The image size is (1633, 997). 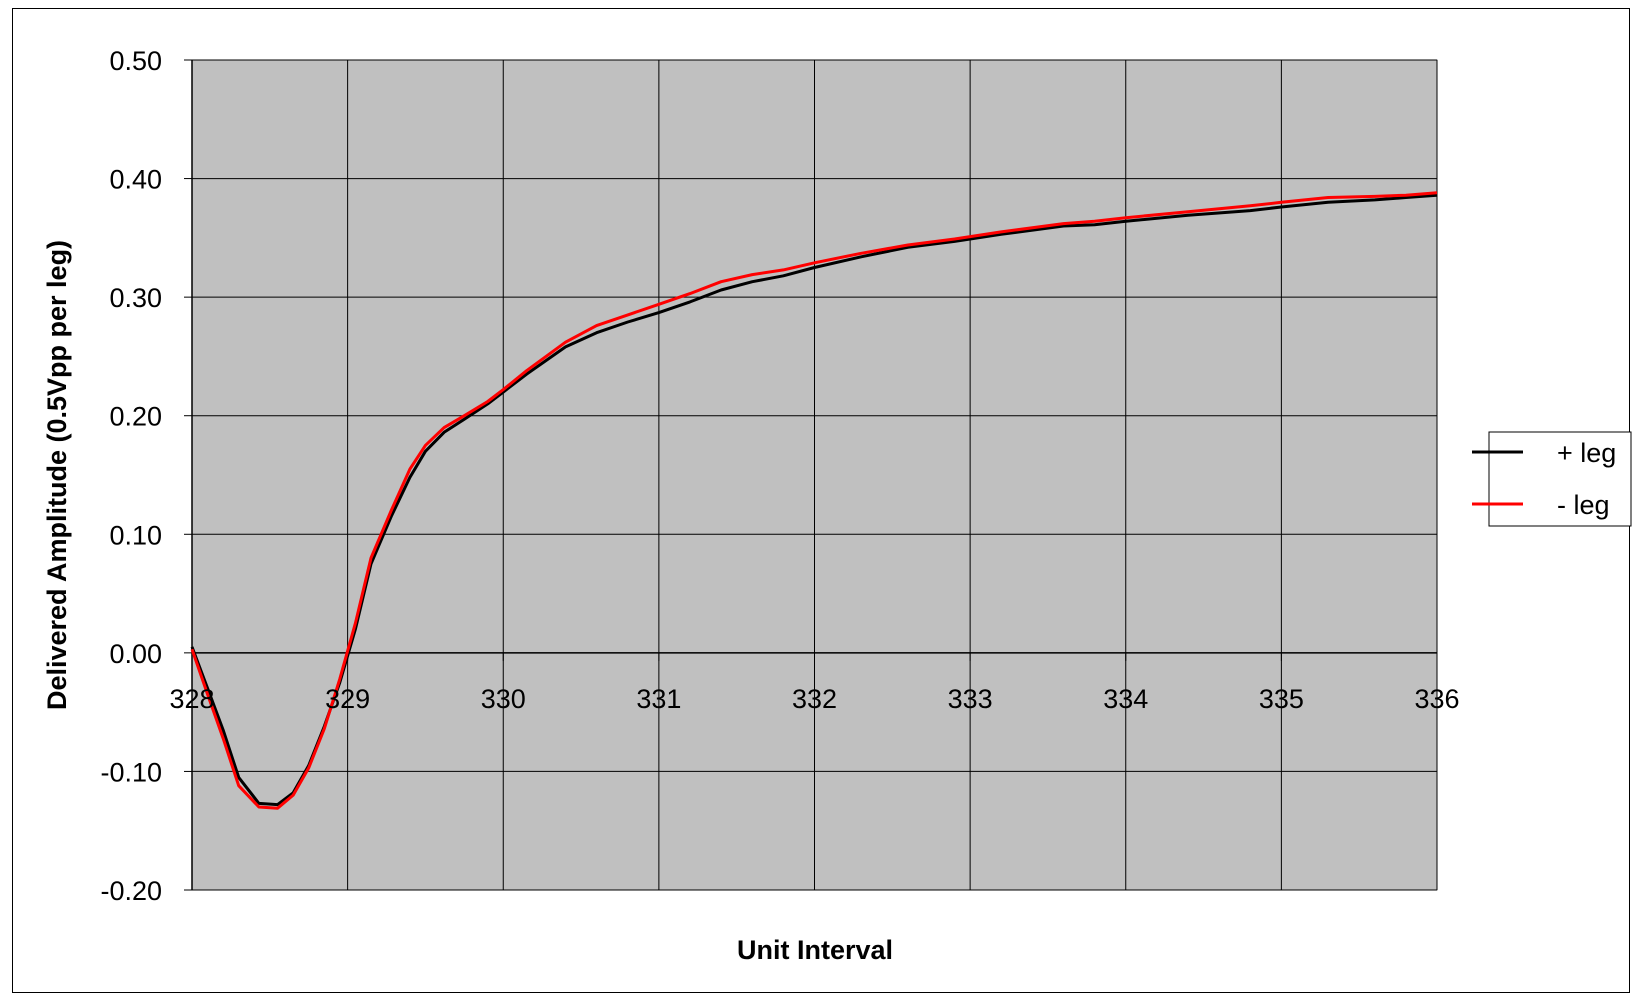 What do you see at coordinates (135, 61) in the screenshot?
I see `y-tick-label: 0.50` at bounding box center [135, 61].